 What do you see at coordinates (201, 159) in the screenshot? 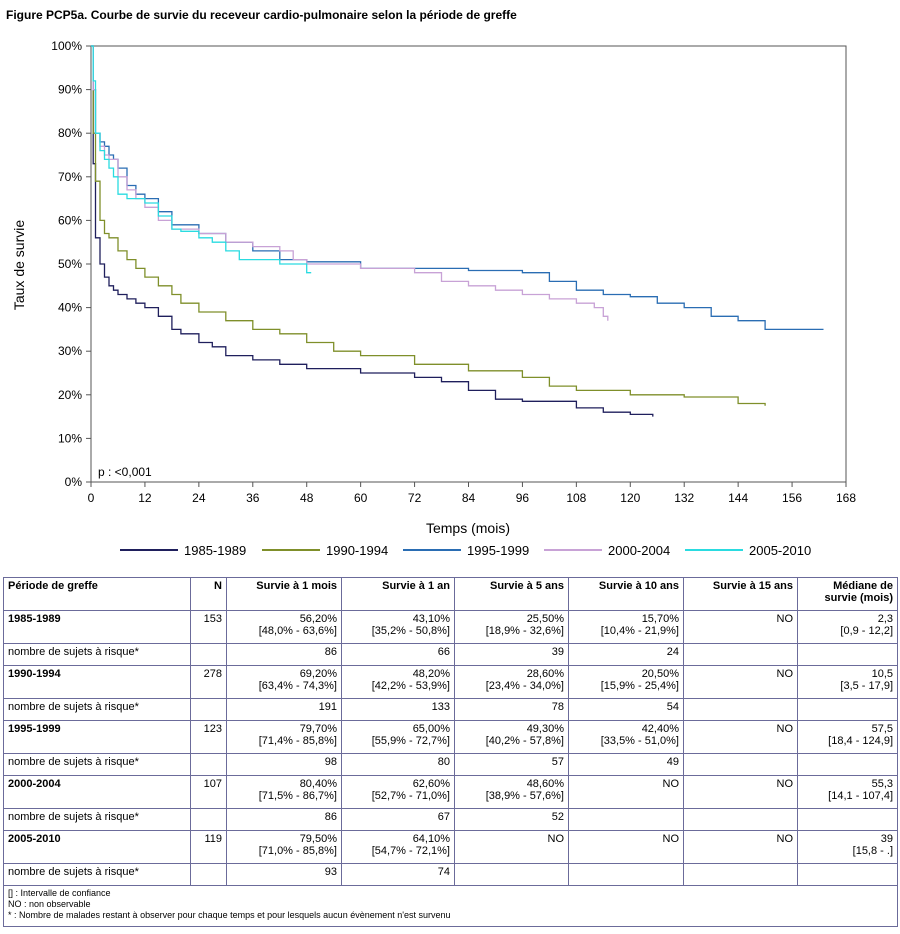
I see `series-line-2005-2010` at bounding box center [201, 159].